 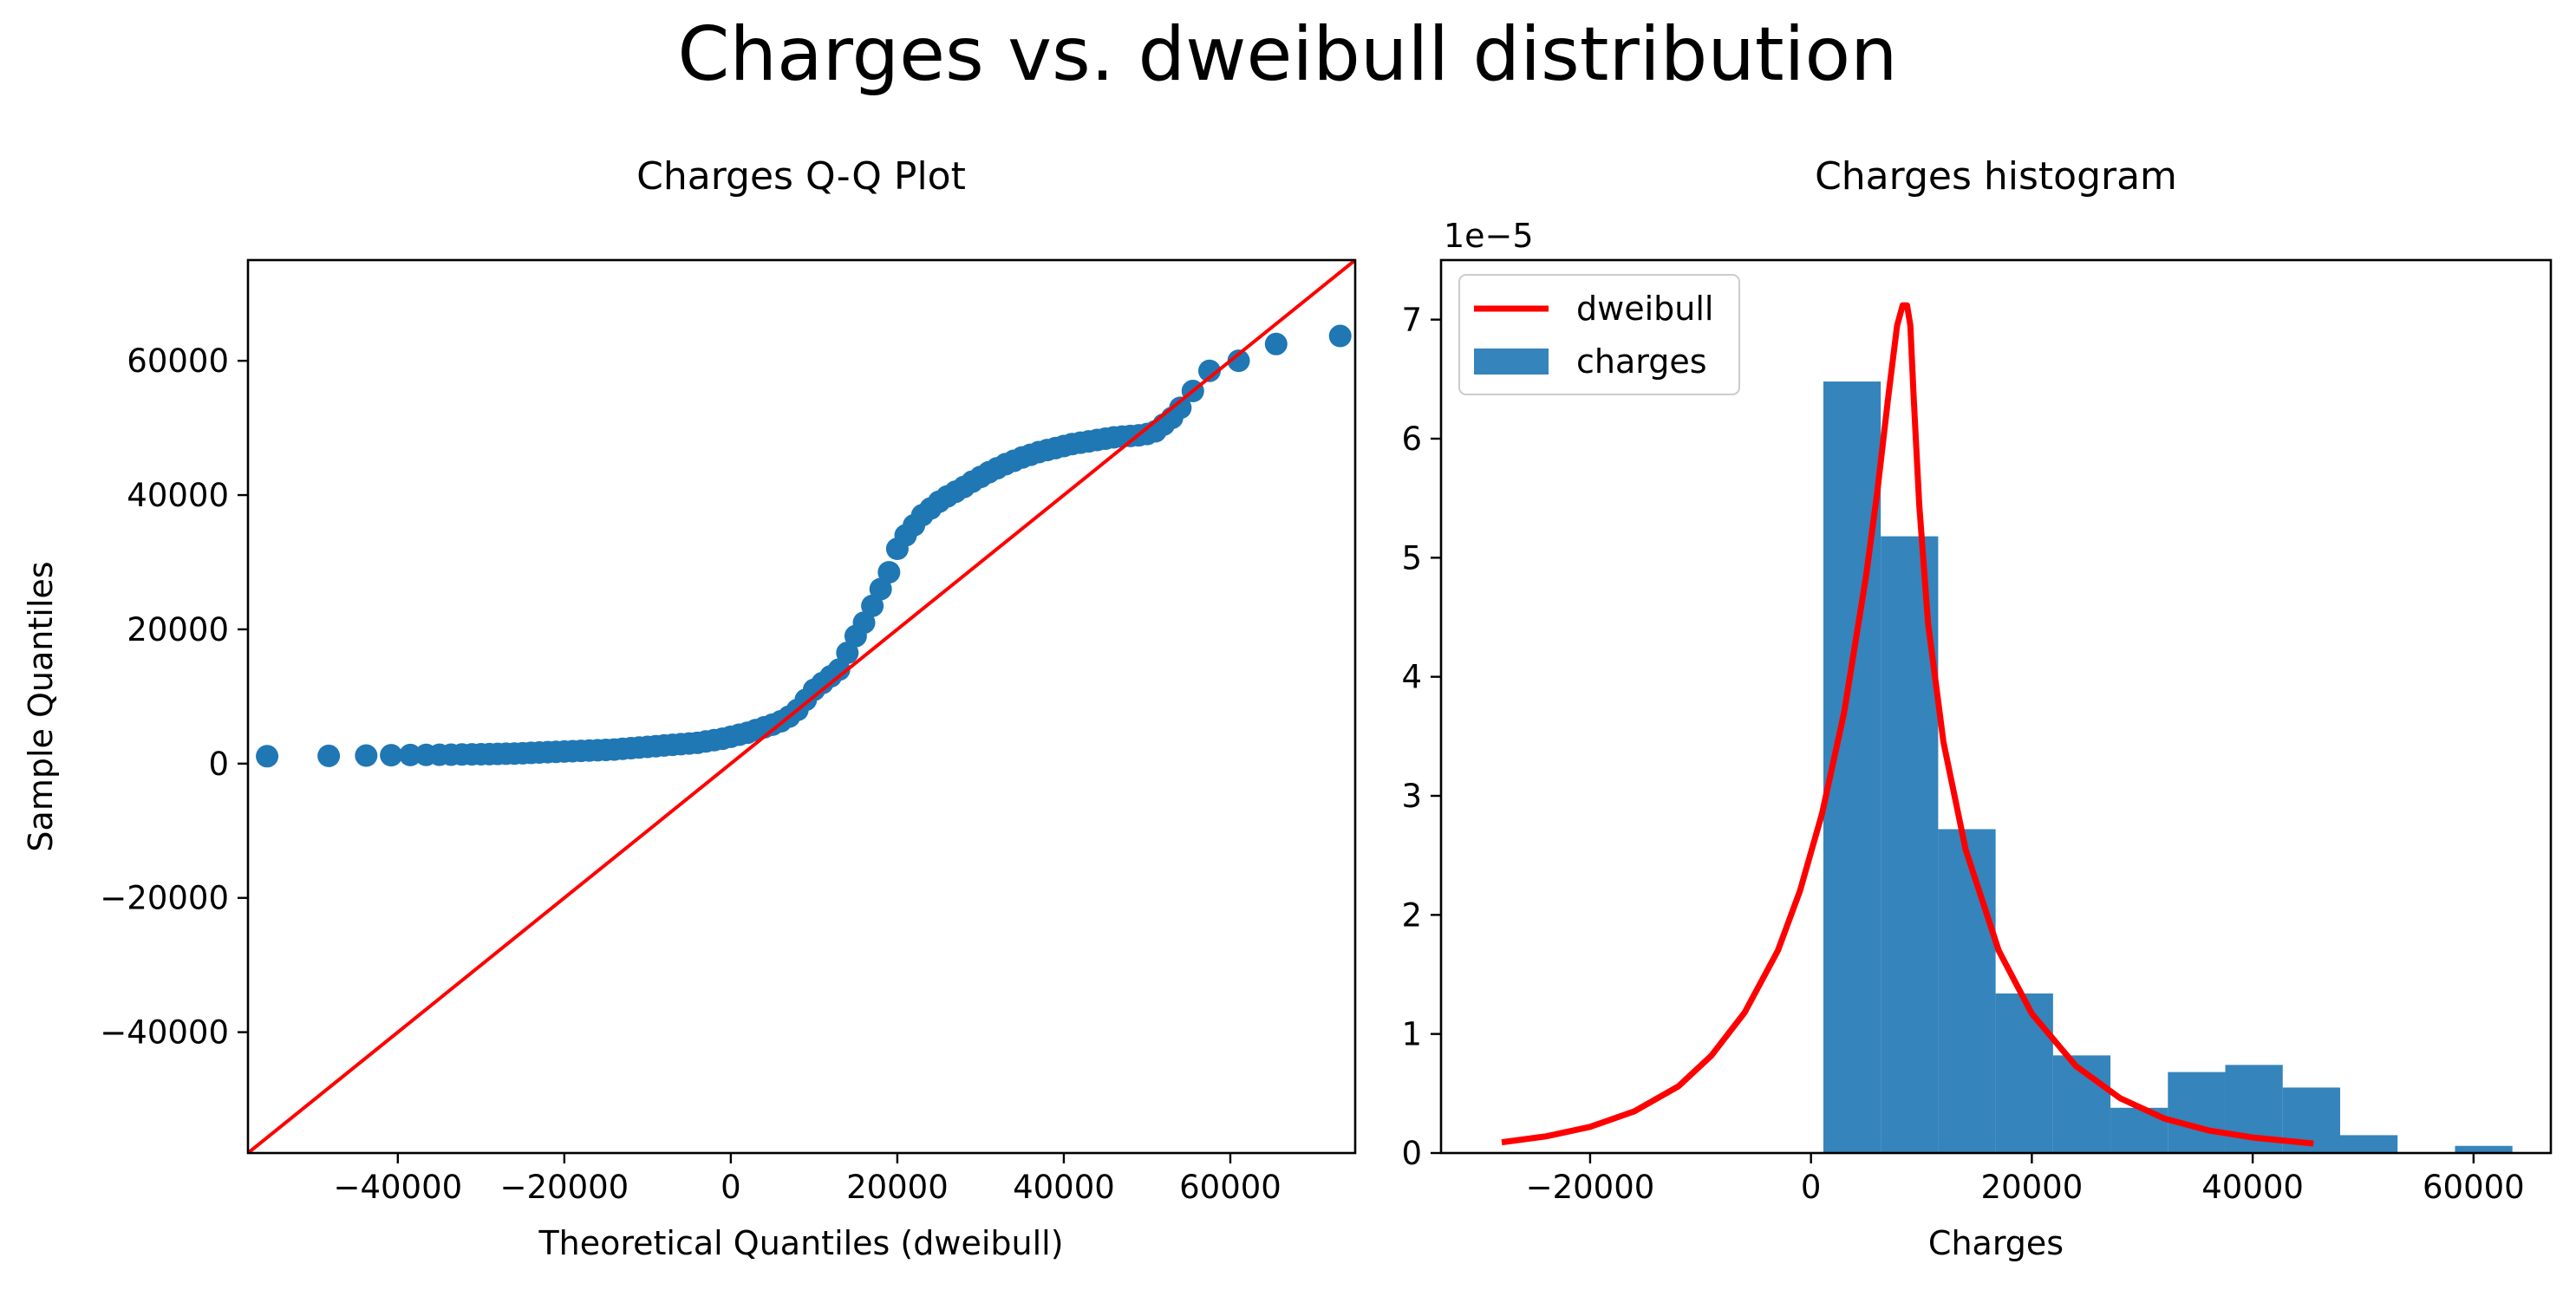 What do you see at coordinates (1412, 915) in the screenshot?
I see `histogram-y-tick-label: 2` at bounding box center [1412, 915].